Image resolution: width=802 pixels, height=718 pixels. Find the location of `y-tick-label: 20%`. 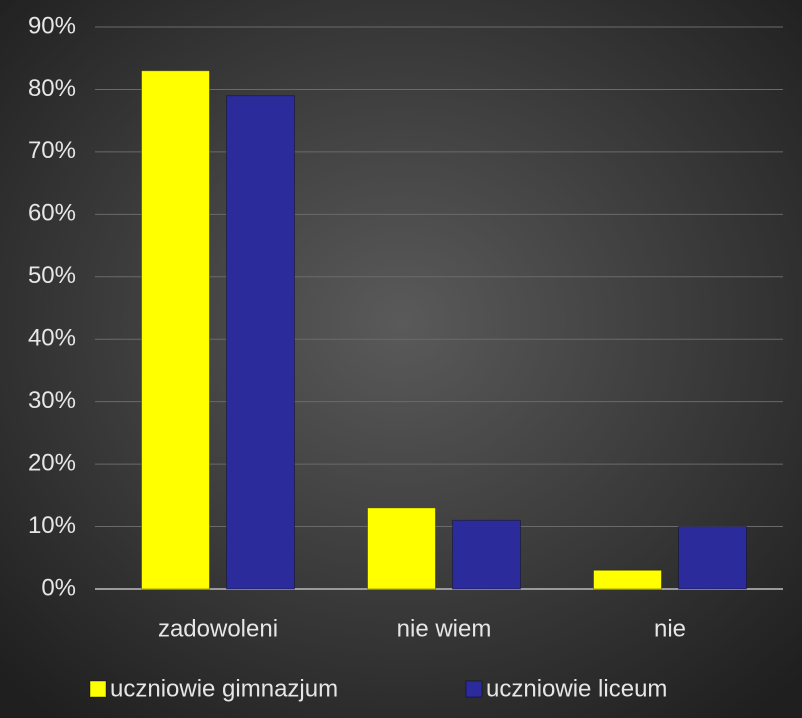

y-tick-label: 20% is located at coordinates (52, 462).